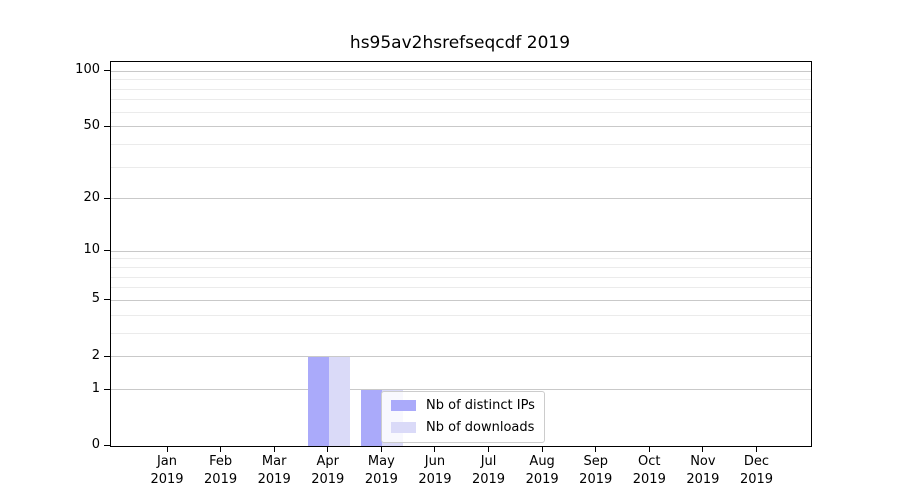 This screenshot has height=500, width=900. I want to click on legend-swatch-downloads, so click(403, 427).